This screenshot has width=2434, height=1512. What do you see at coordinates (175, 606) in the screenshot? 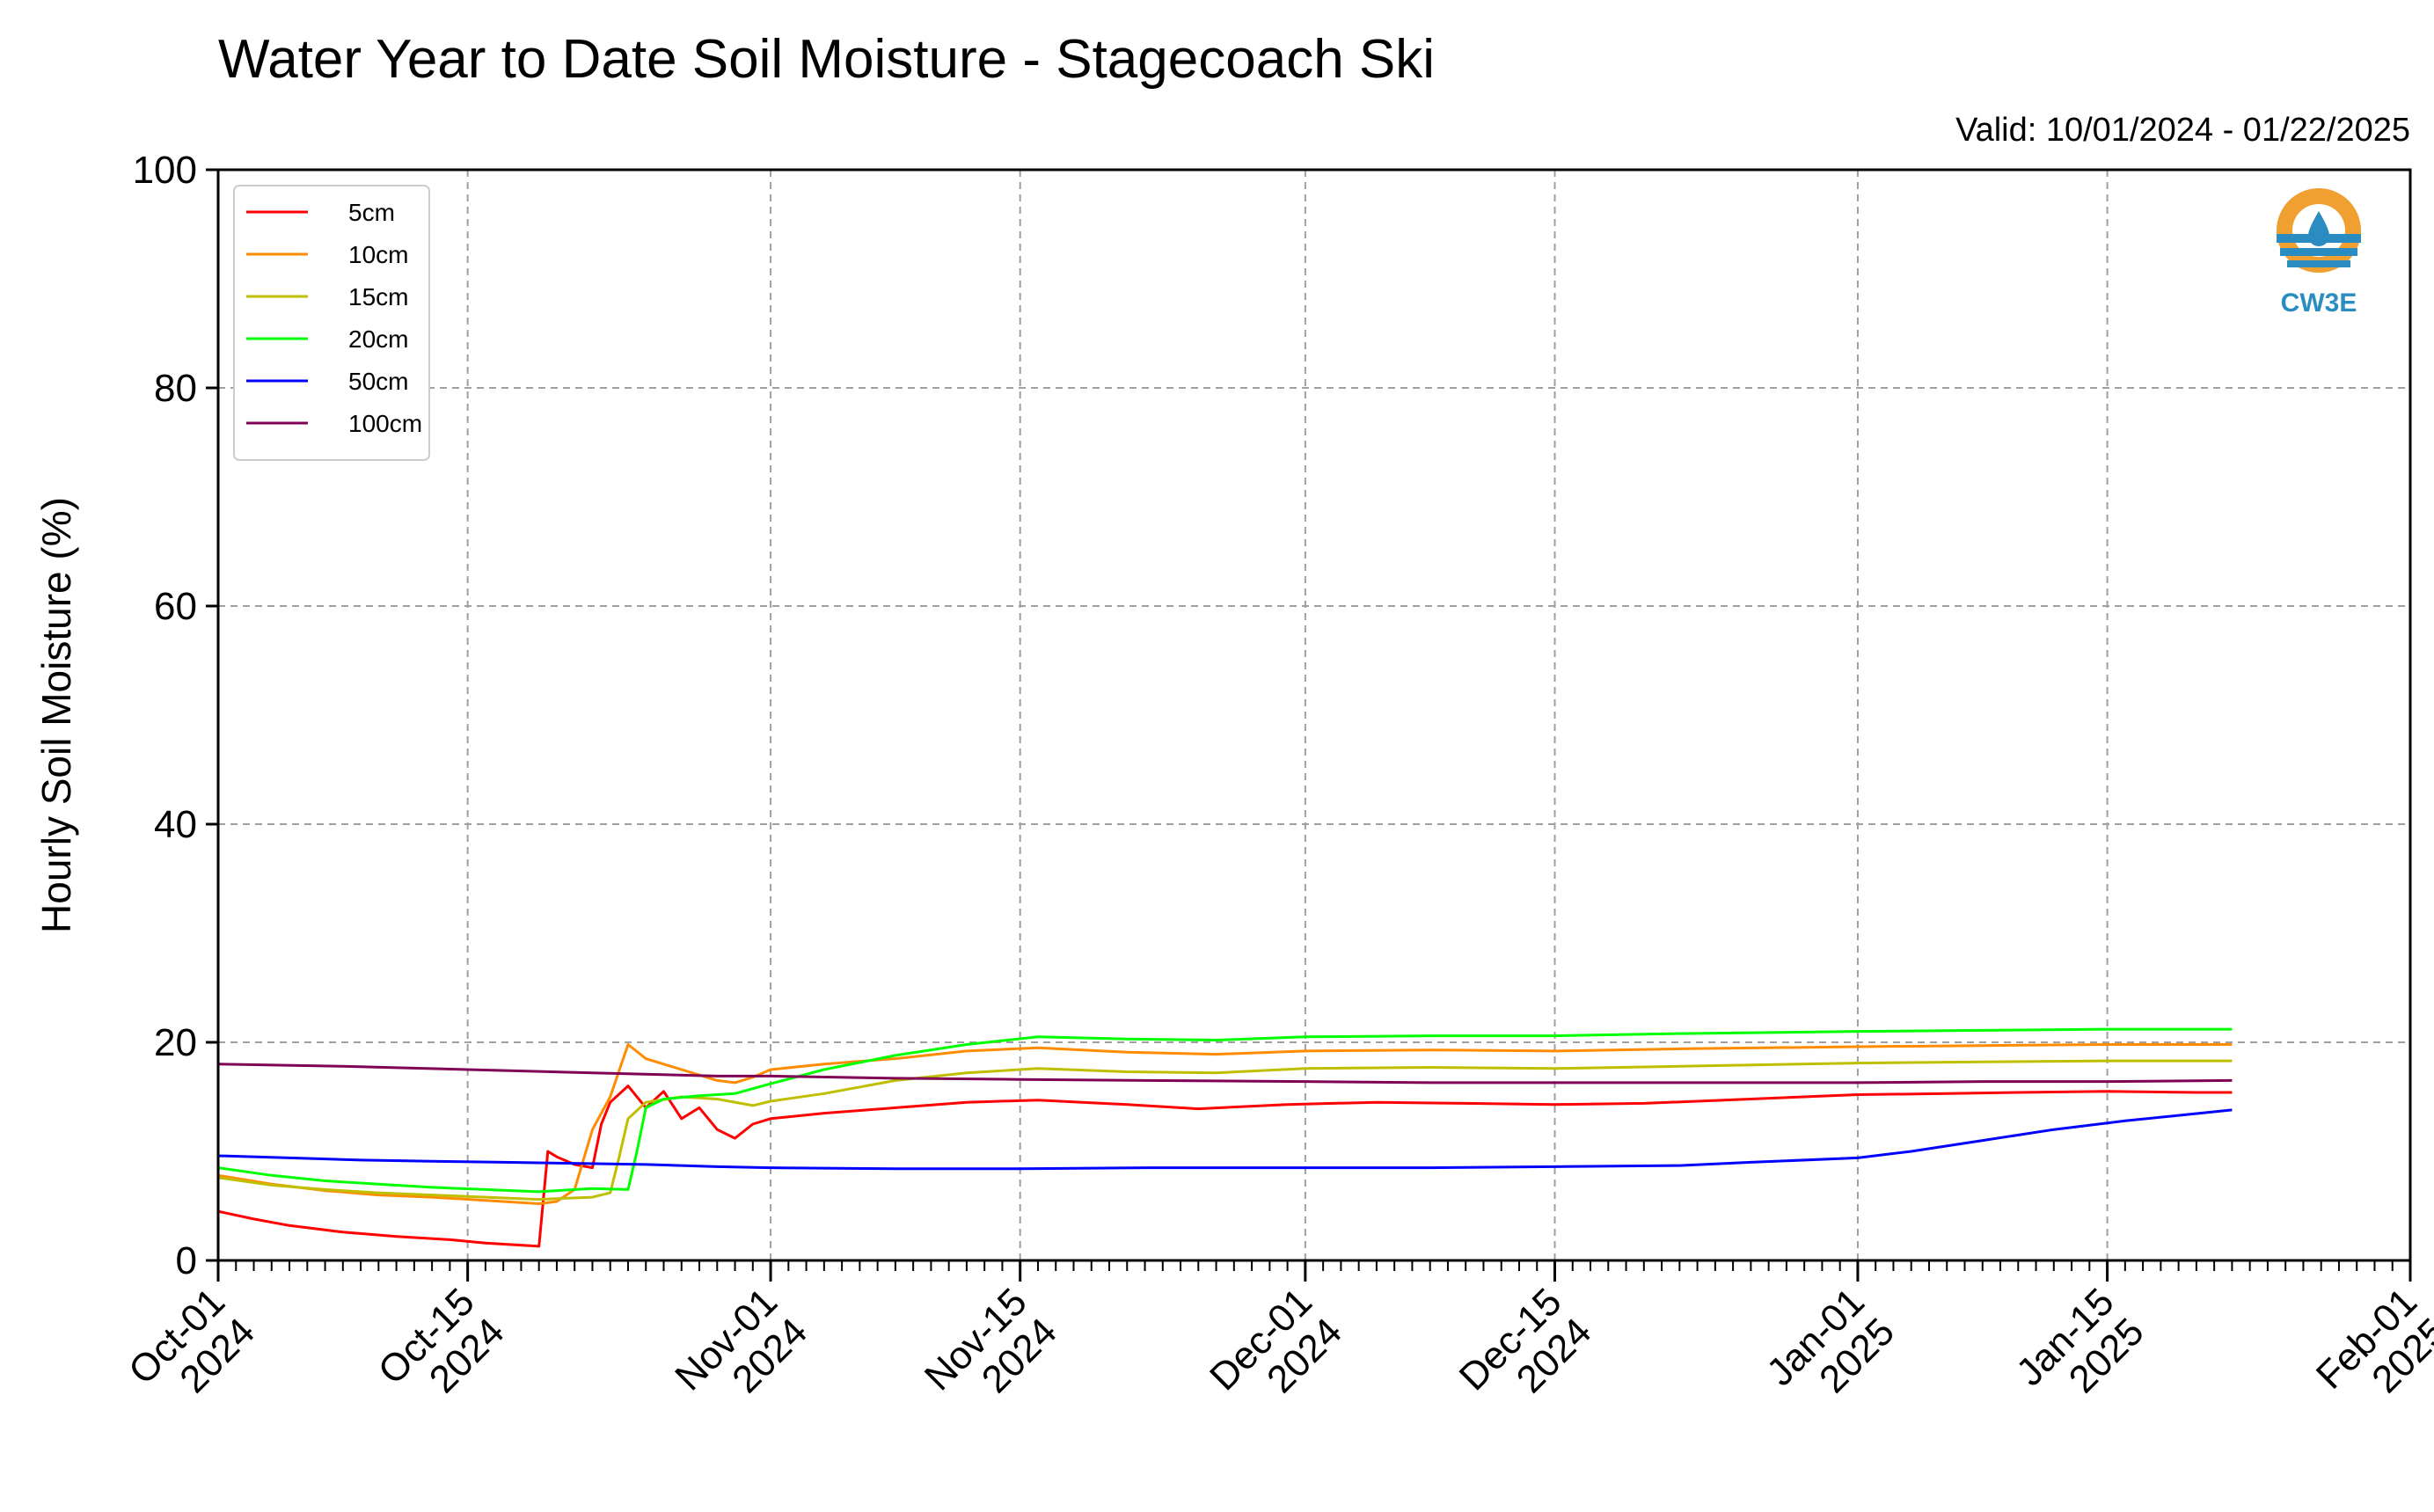
I see `y-tick-label: 60` at bounding box center [175, 606].